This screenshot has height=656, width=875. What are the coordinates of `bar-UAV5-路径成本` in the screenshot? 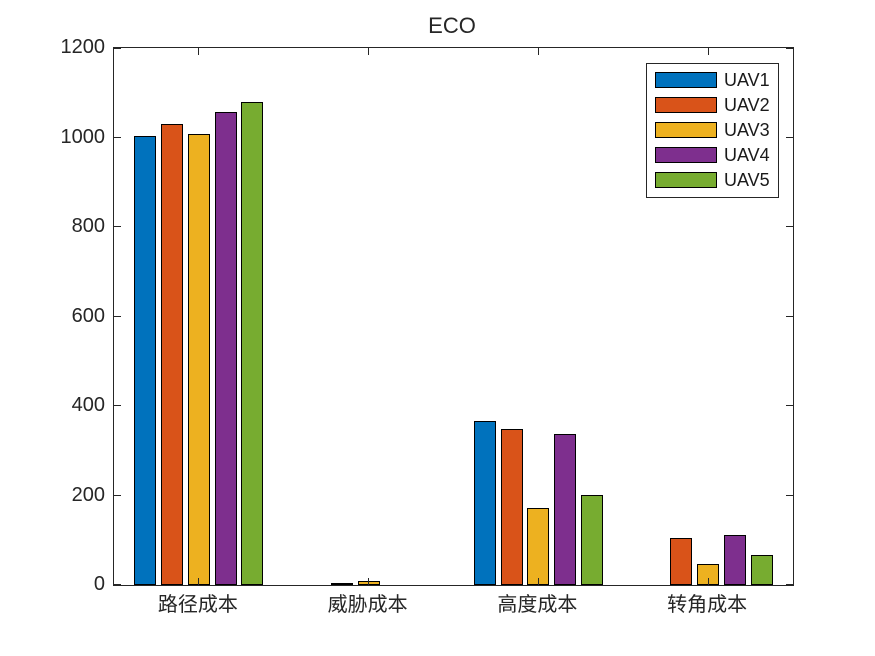 It's located at (252, 343).